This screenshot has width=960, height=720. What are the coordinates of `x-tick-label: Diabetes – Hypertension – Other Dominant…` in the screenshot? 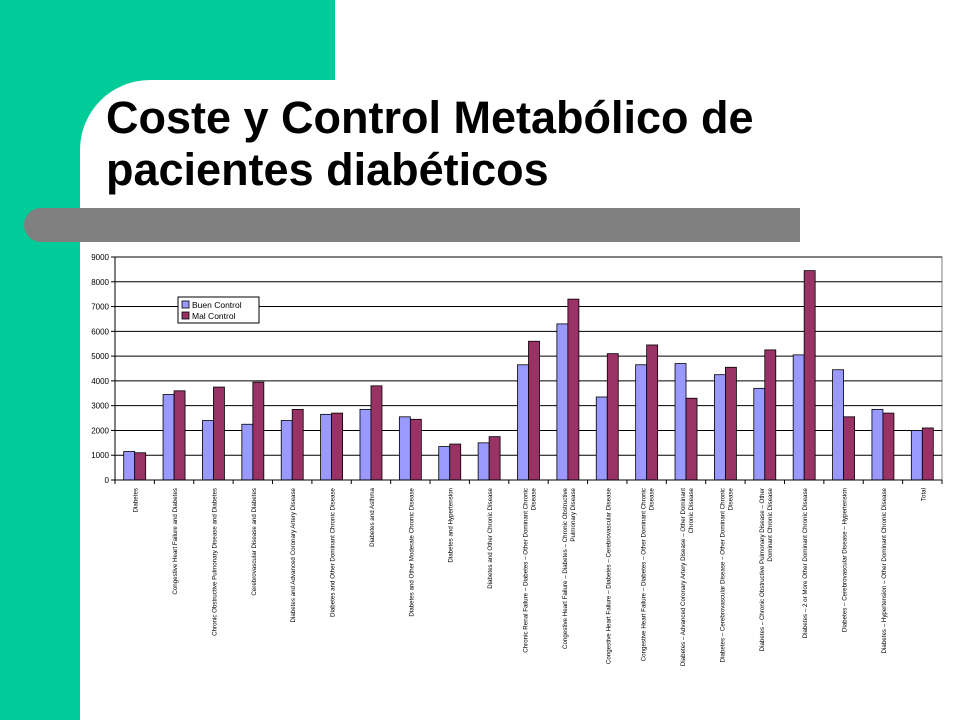 It's located at (884, 570).